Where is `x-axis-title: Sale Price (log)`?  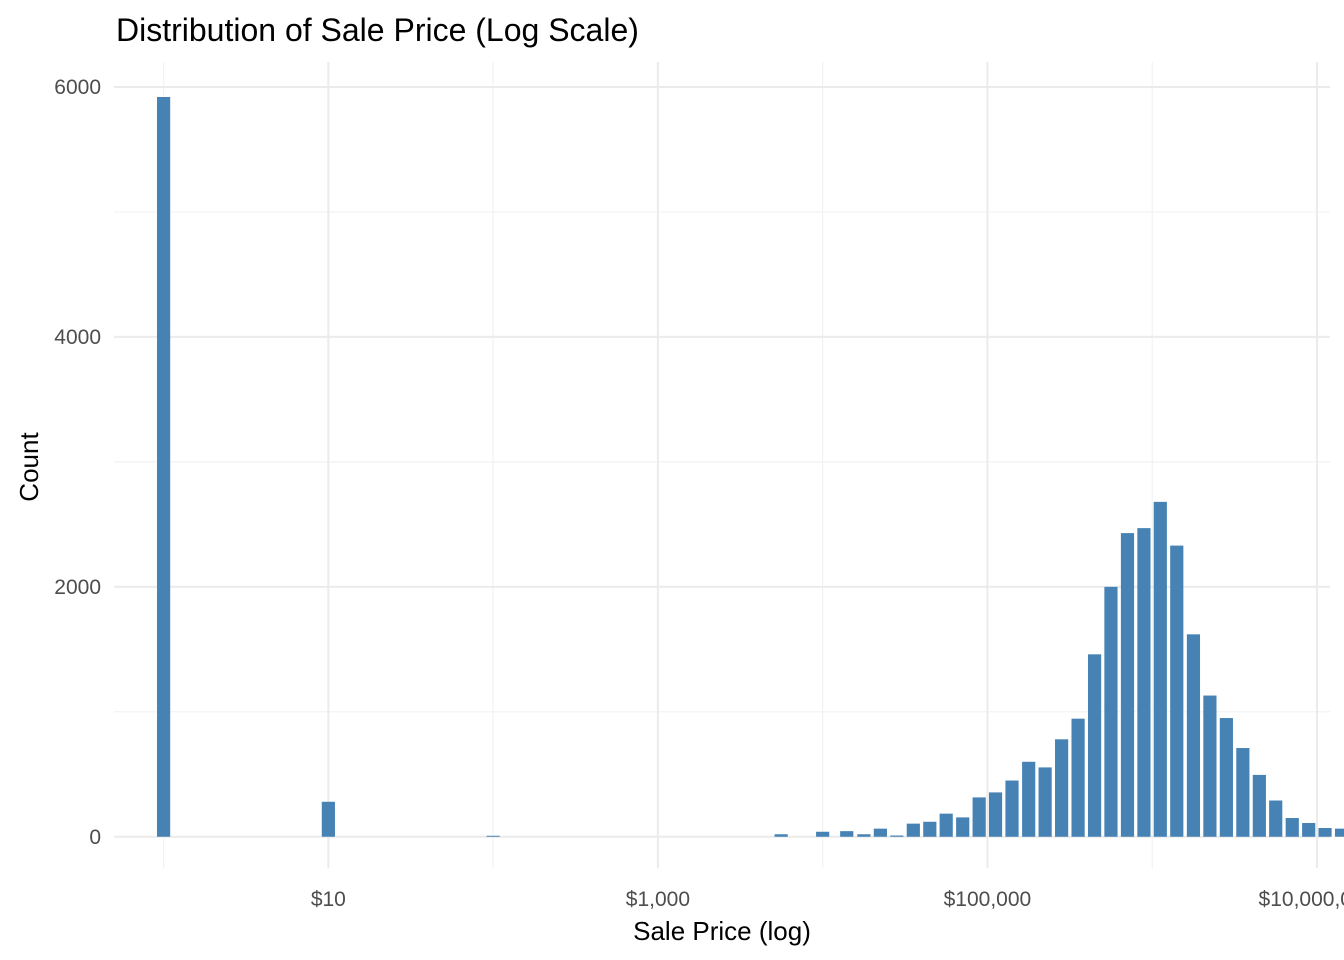
x-axis-title: Sale Price (log) is located at coordinates (722, 931).